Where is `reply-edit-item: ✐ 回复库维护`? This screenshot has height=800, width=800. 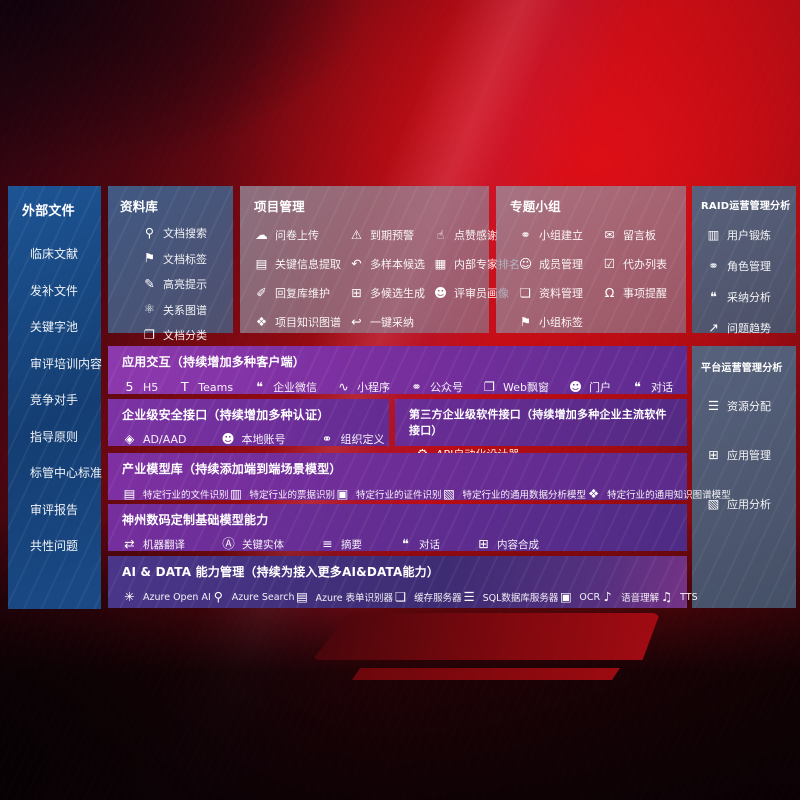 reply-edit-item: ✐ 回复库维护 is located at coordinates (297, 293).